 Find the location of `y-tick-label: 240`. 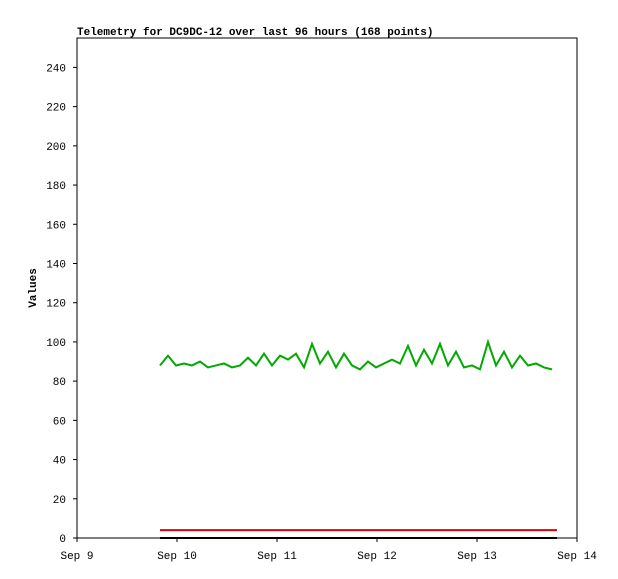

y-tick-label: 240 is located at coordinates (56, 69).